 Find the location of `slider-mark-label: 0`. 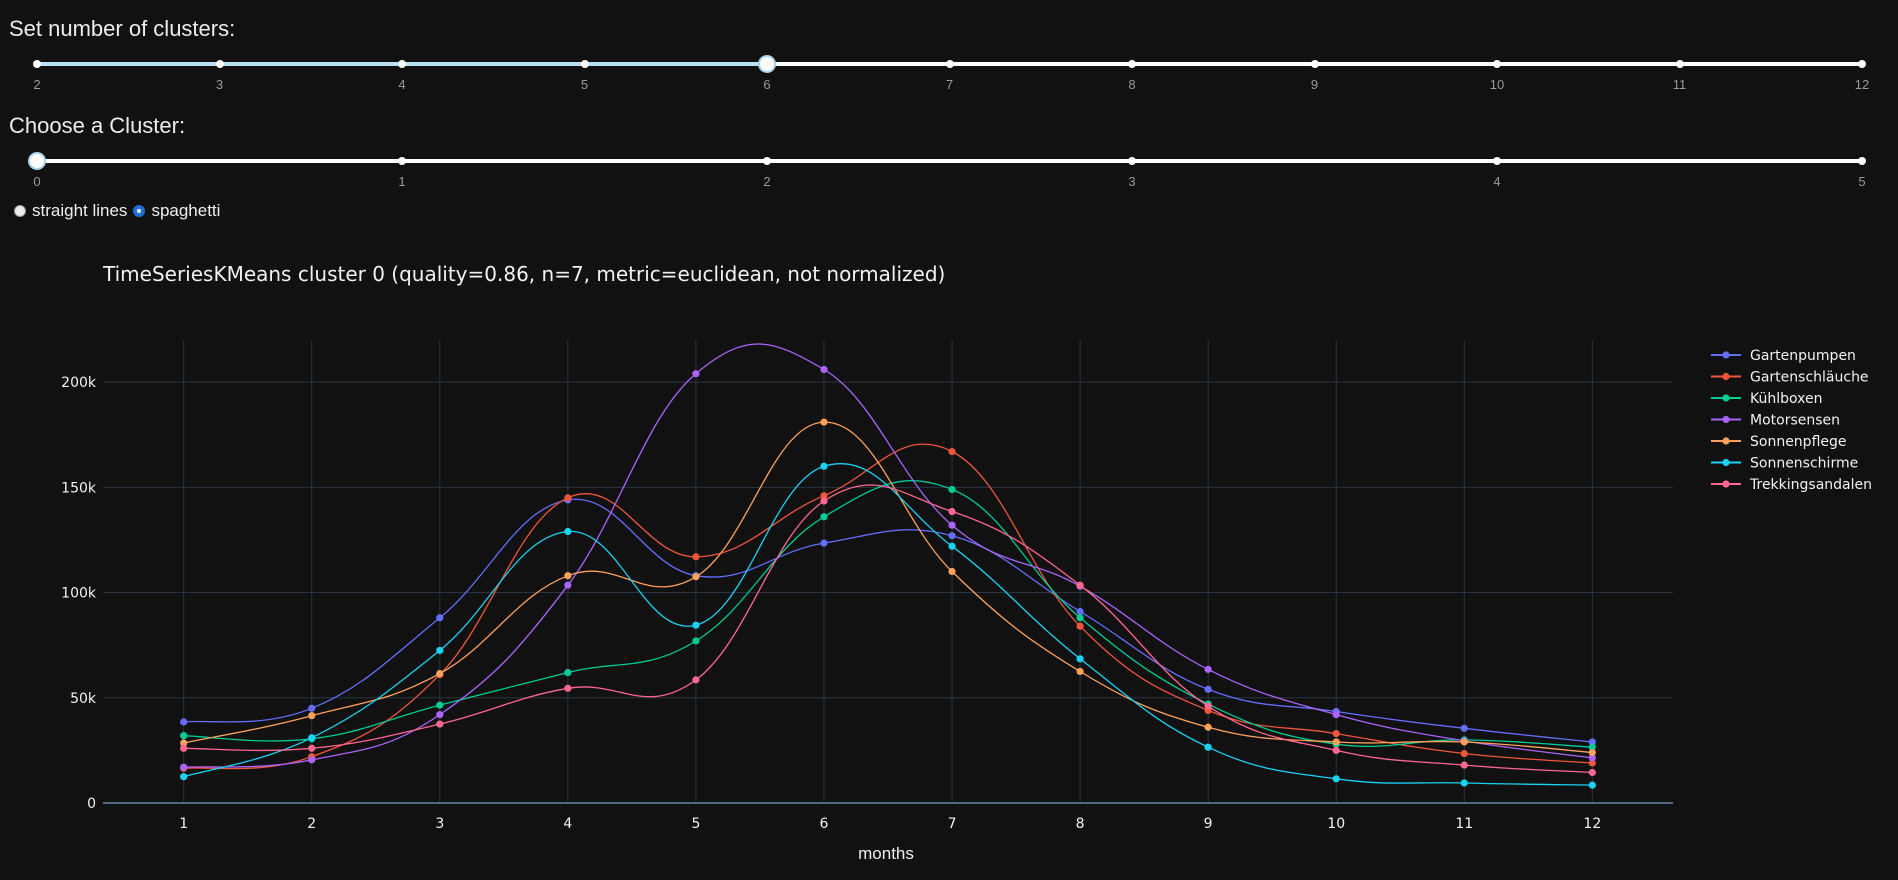

slider-mark-label: 0 is located at coordinates (37, 181).